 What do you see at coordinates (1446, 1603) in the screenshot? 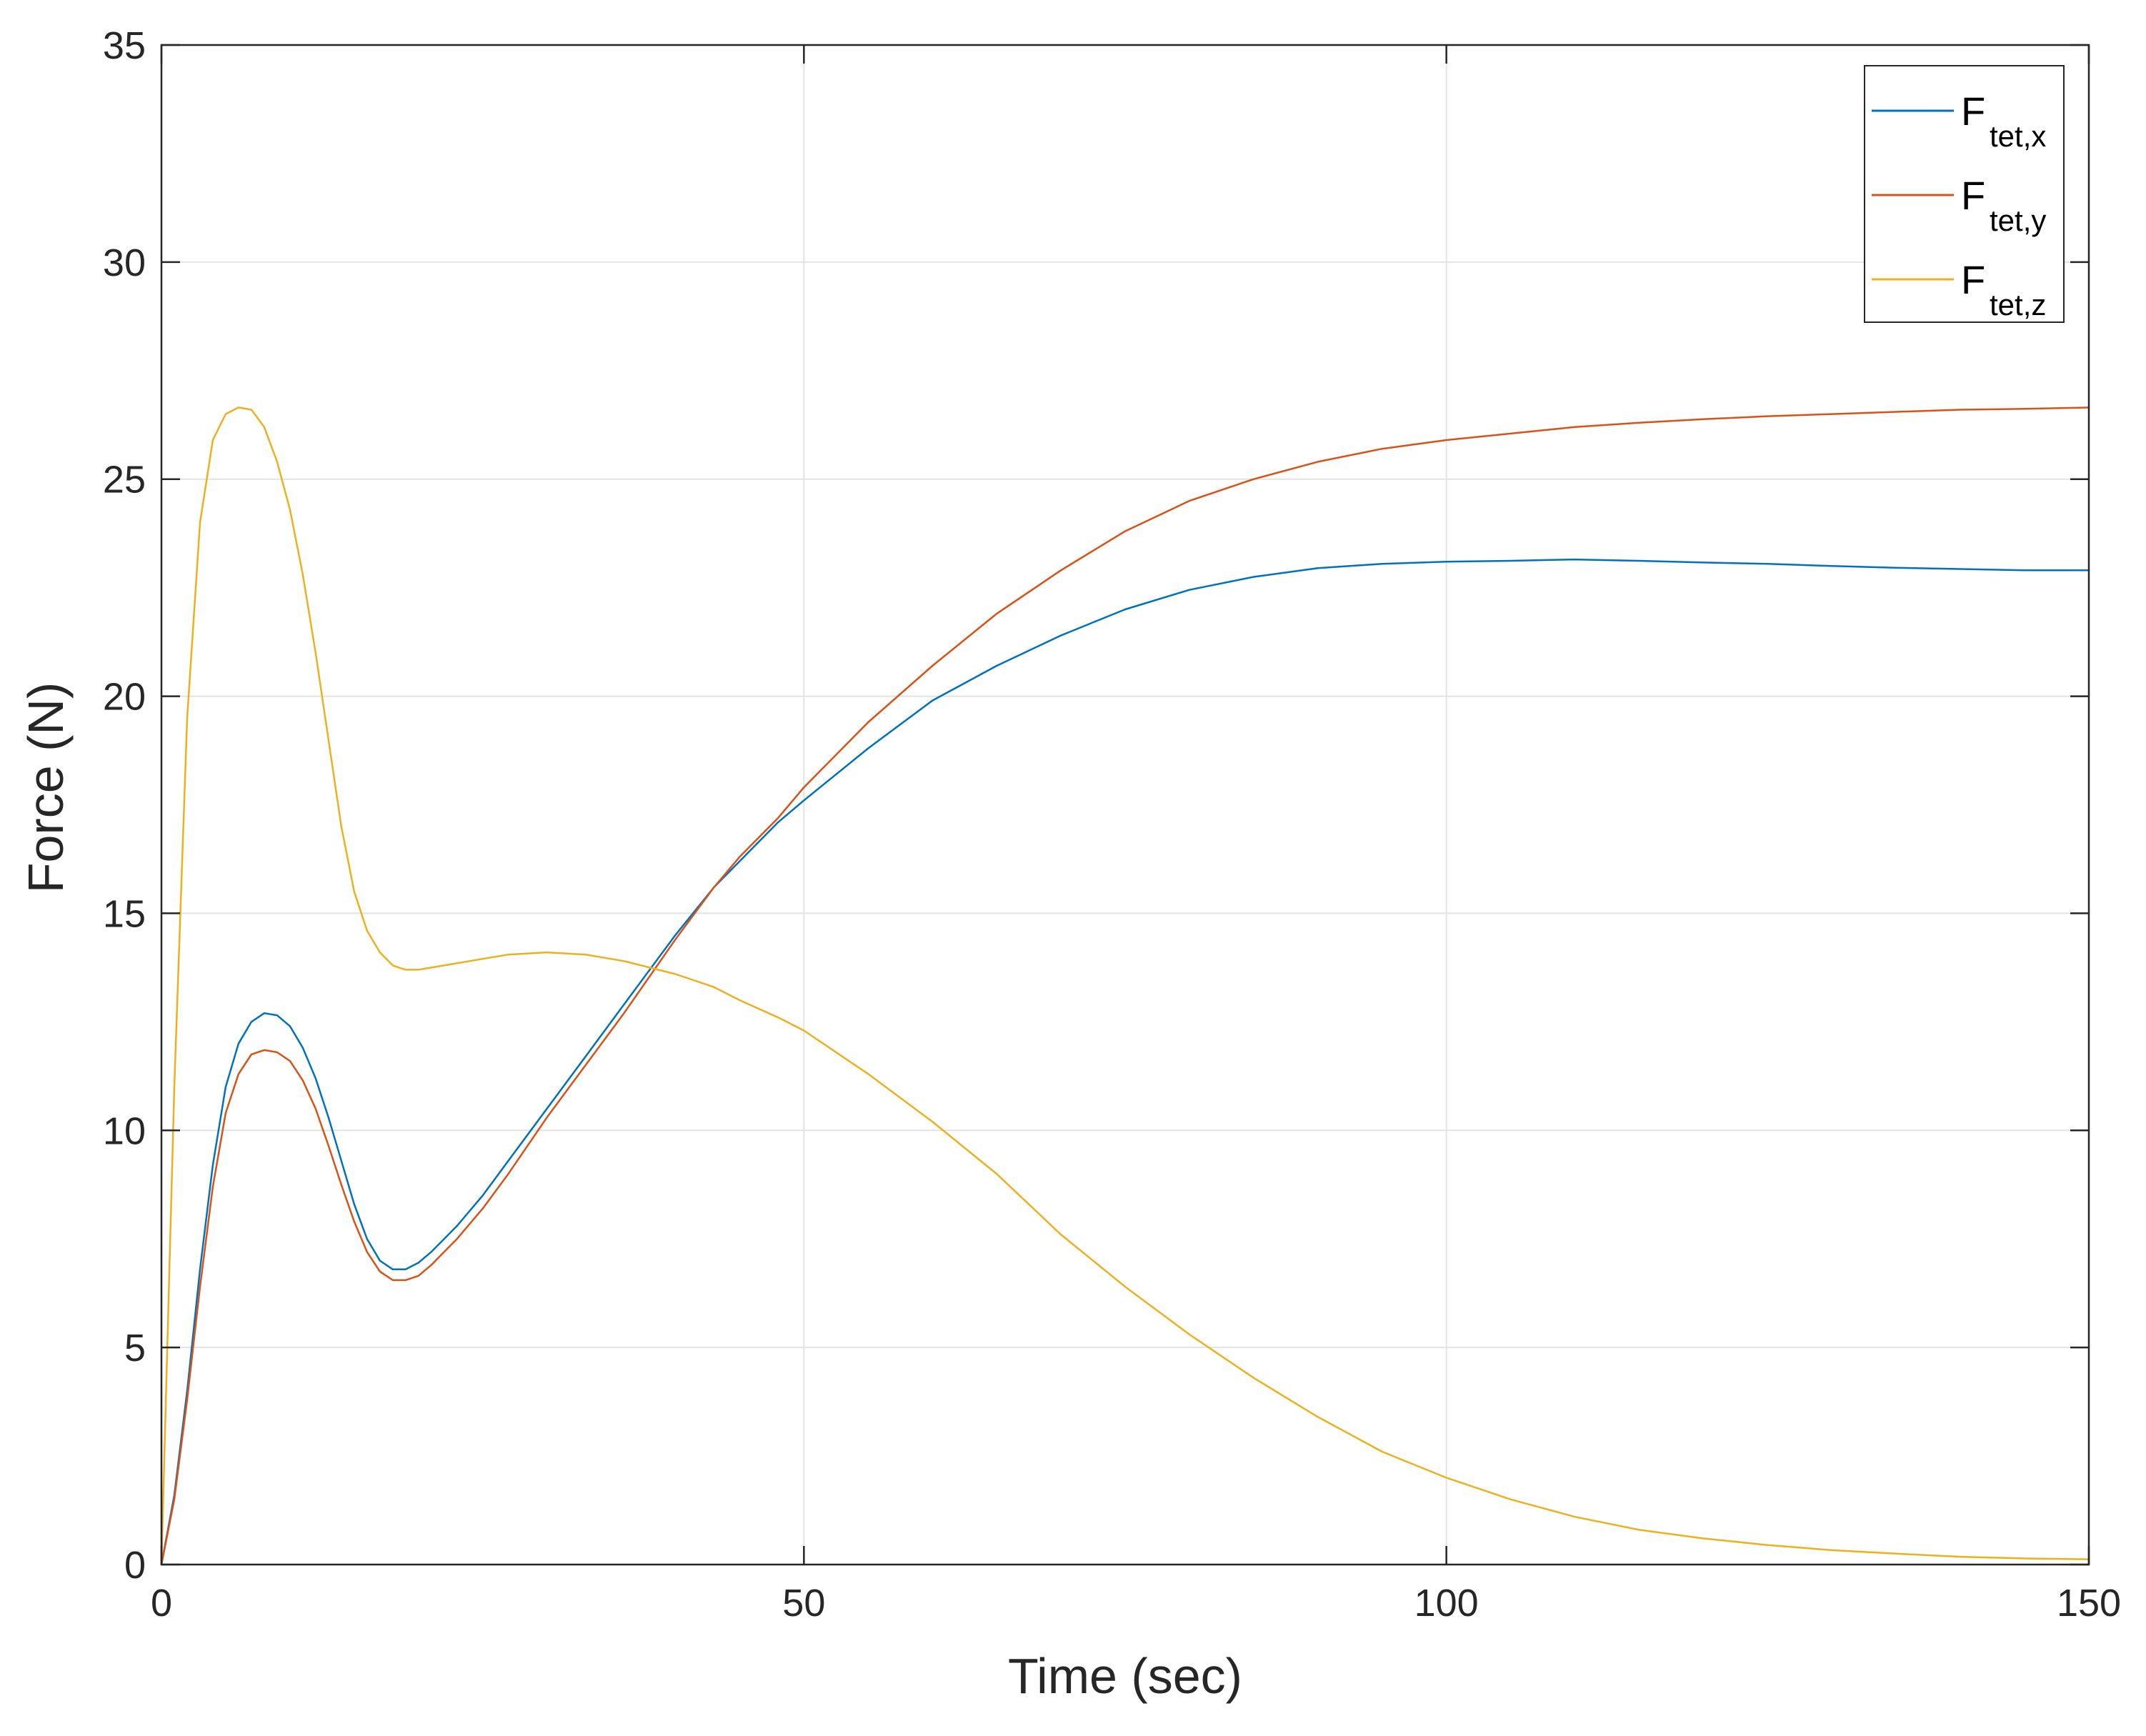
I see `x-tick-label: 100` at bounding box center [1446, 1603].